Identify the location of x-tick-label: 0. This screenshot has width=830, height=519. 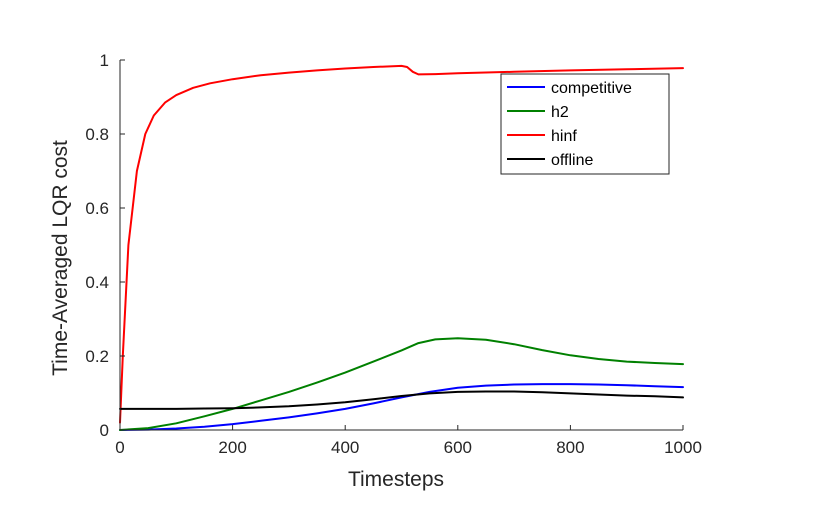
(119, 447).